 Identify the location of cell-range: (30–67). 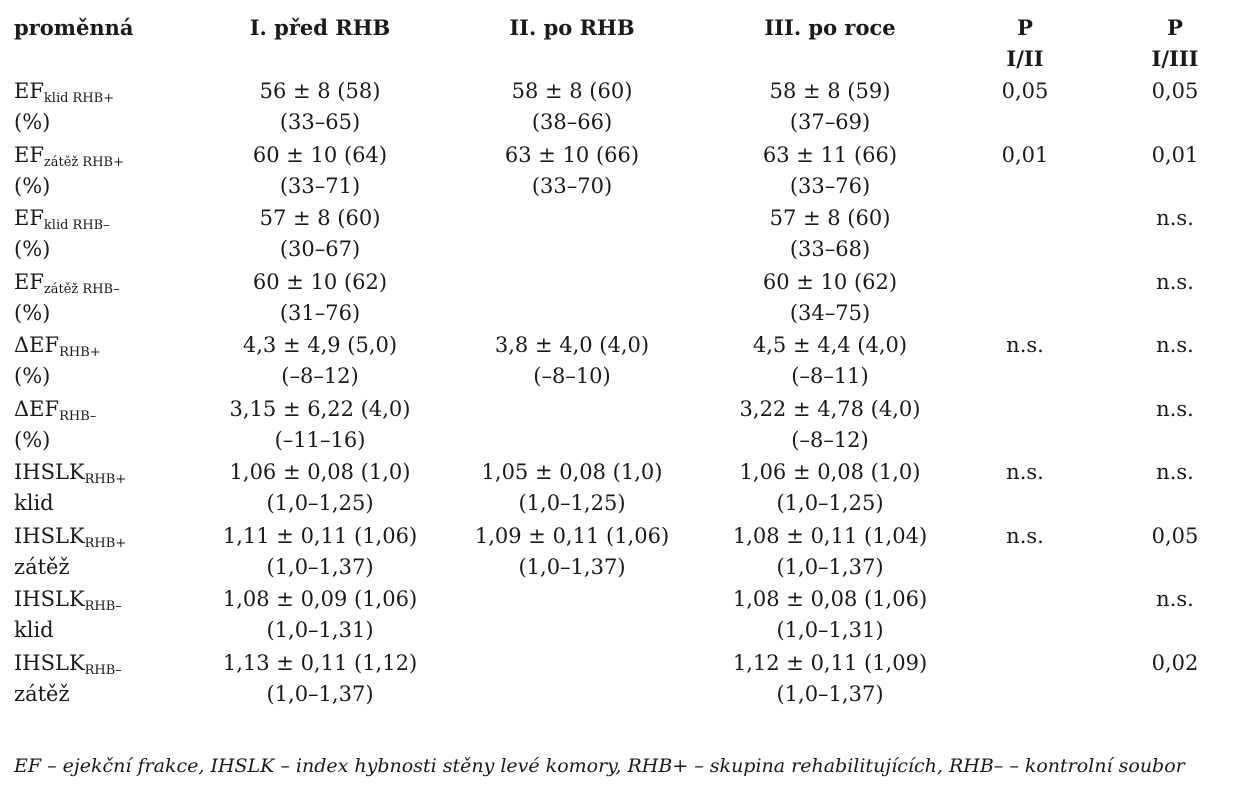
(320, 249).